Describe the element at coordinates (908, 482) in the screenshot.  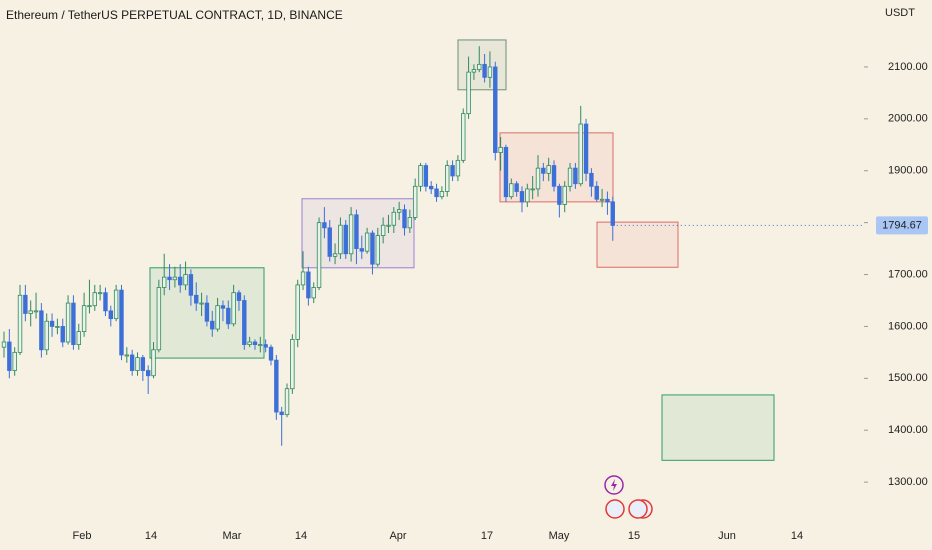
I see `y-tick-label: 1300.00` at that location.